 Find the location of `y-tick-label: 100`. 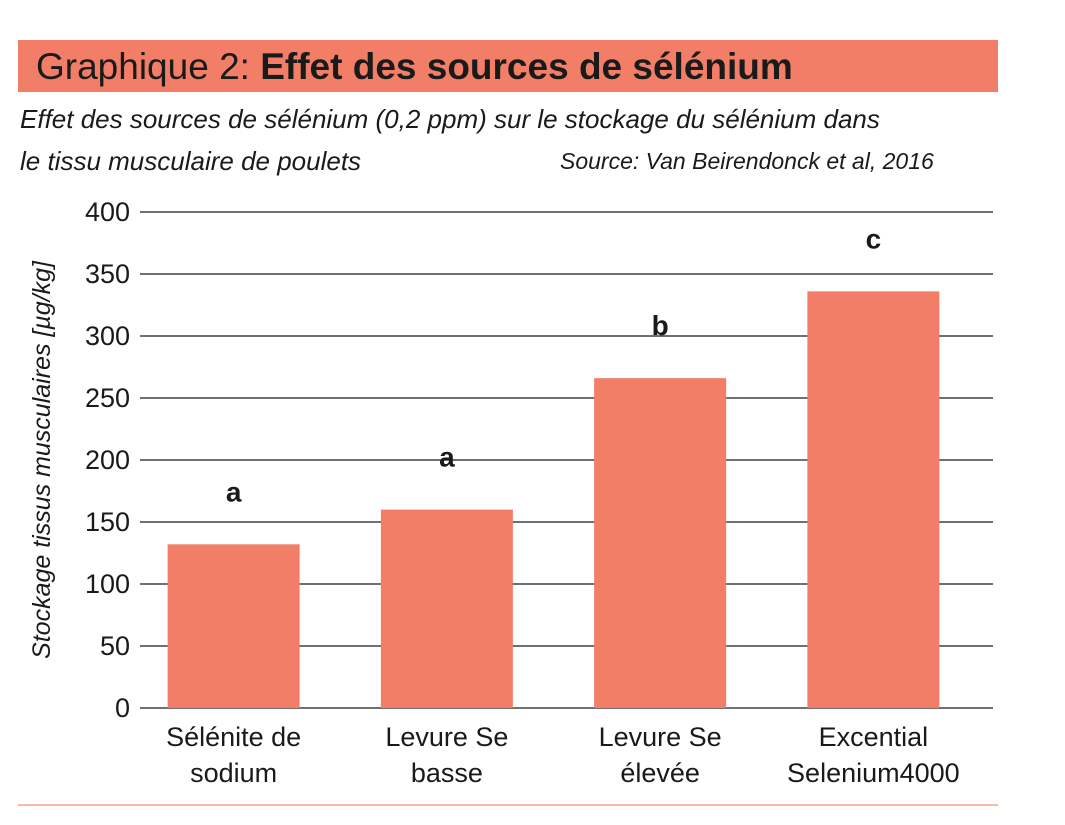

y-tick-label: 100 is located at coordinates (107, 584).